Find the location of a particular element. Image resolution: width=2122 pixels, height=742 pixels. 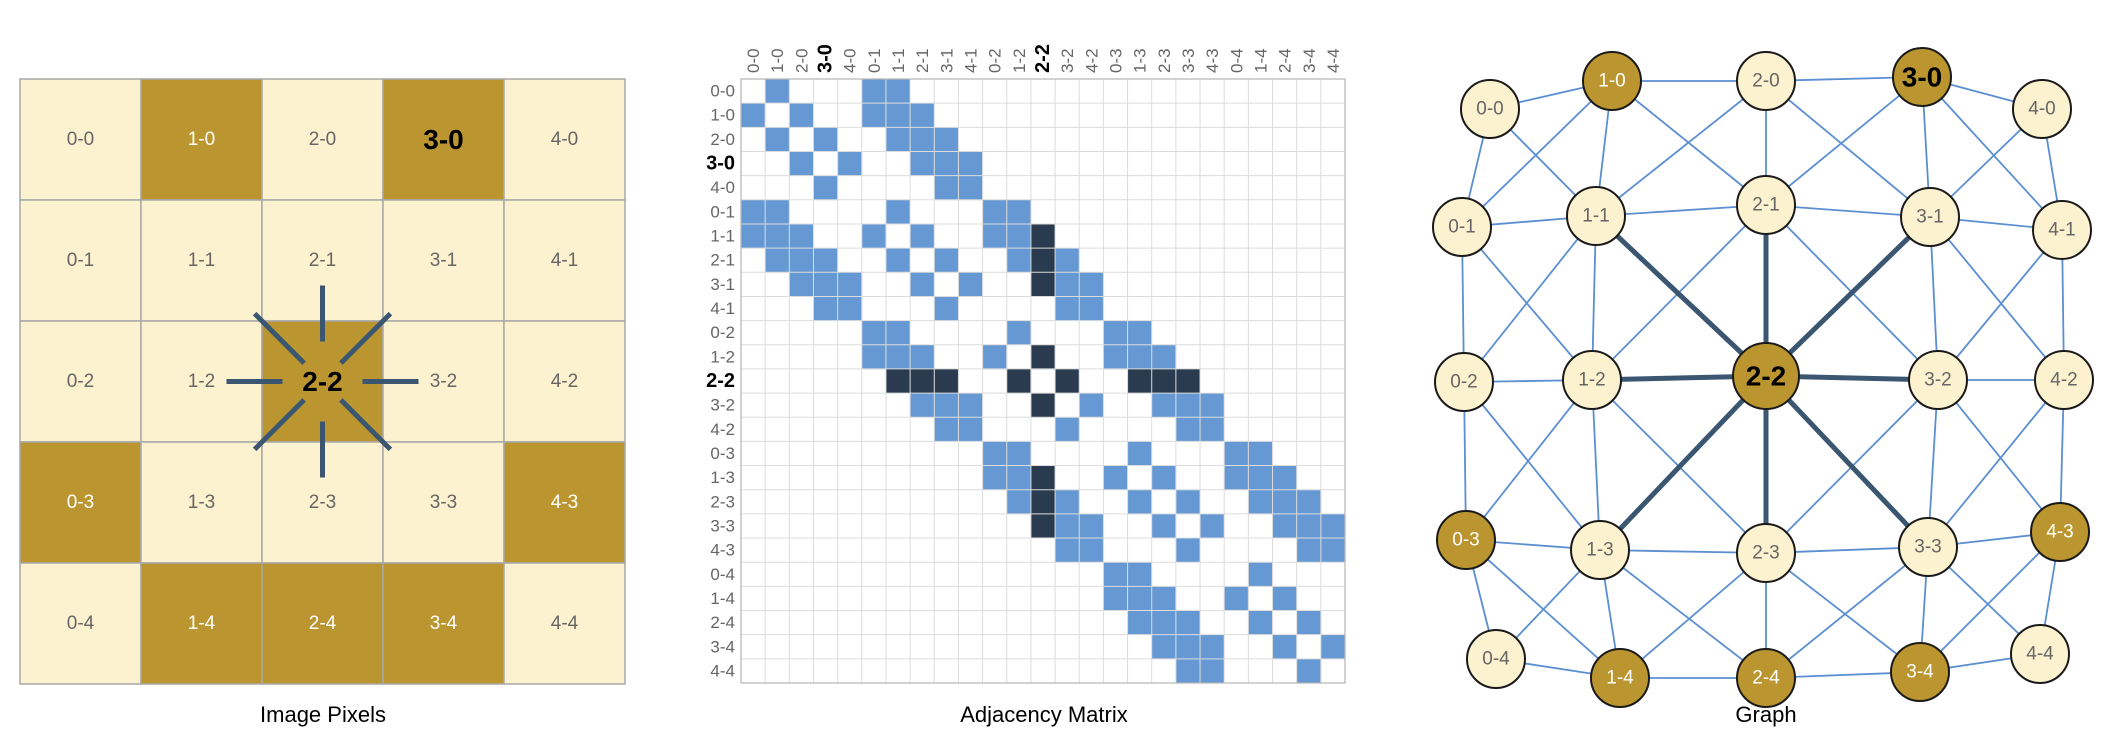

matrix-col-label-3-0: 3-0 is located at coordinates (826, 58).